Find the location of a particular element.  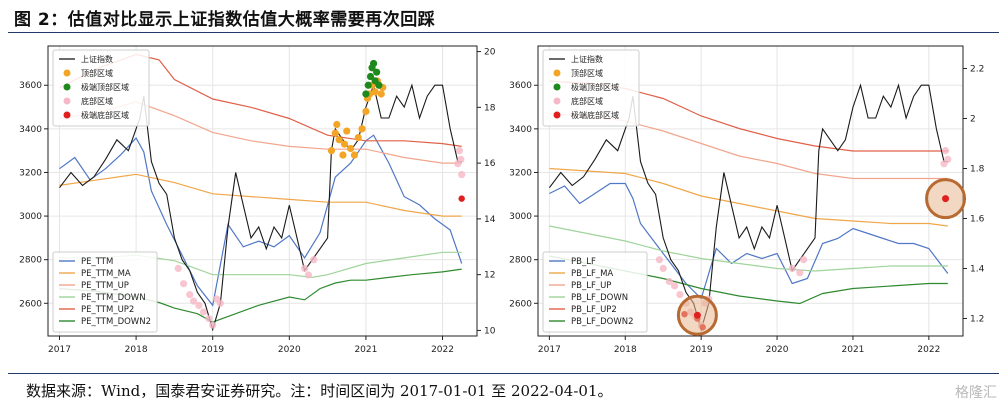

y-right-tick-label: 1.6 is located at coordinates (977, 220).